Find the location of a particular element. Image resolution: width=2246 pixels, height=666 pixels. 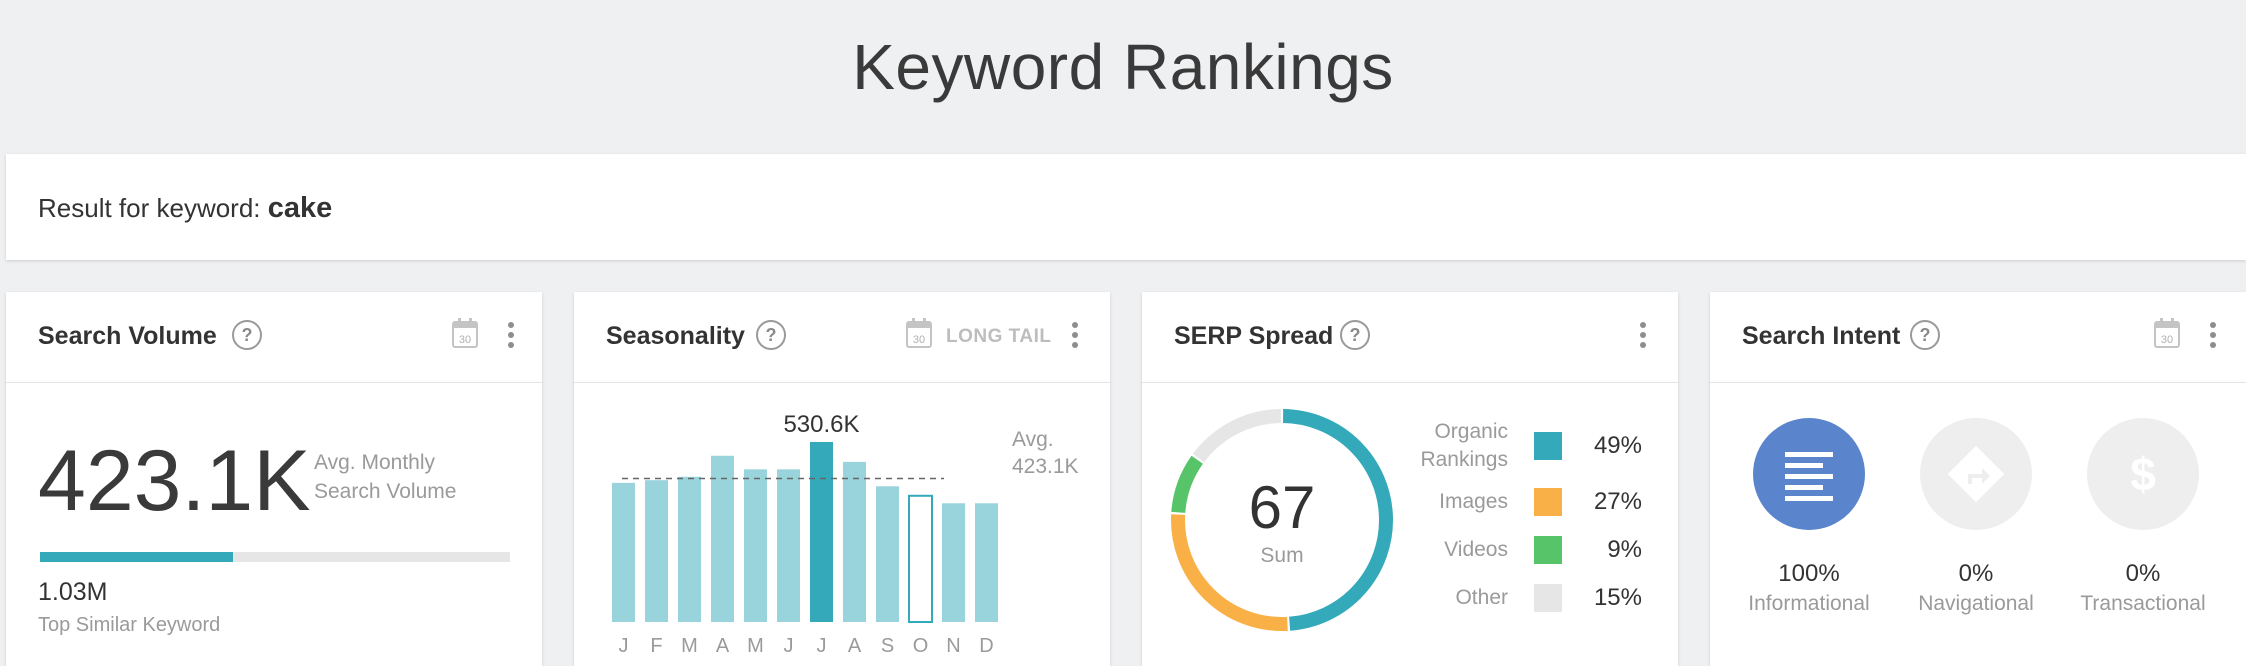

volume-progress-fill is located at coordinates (136, 557).